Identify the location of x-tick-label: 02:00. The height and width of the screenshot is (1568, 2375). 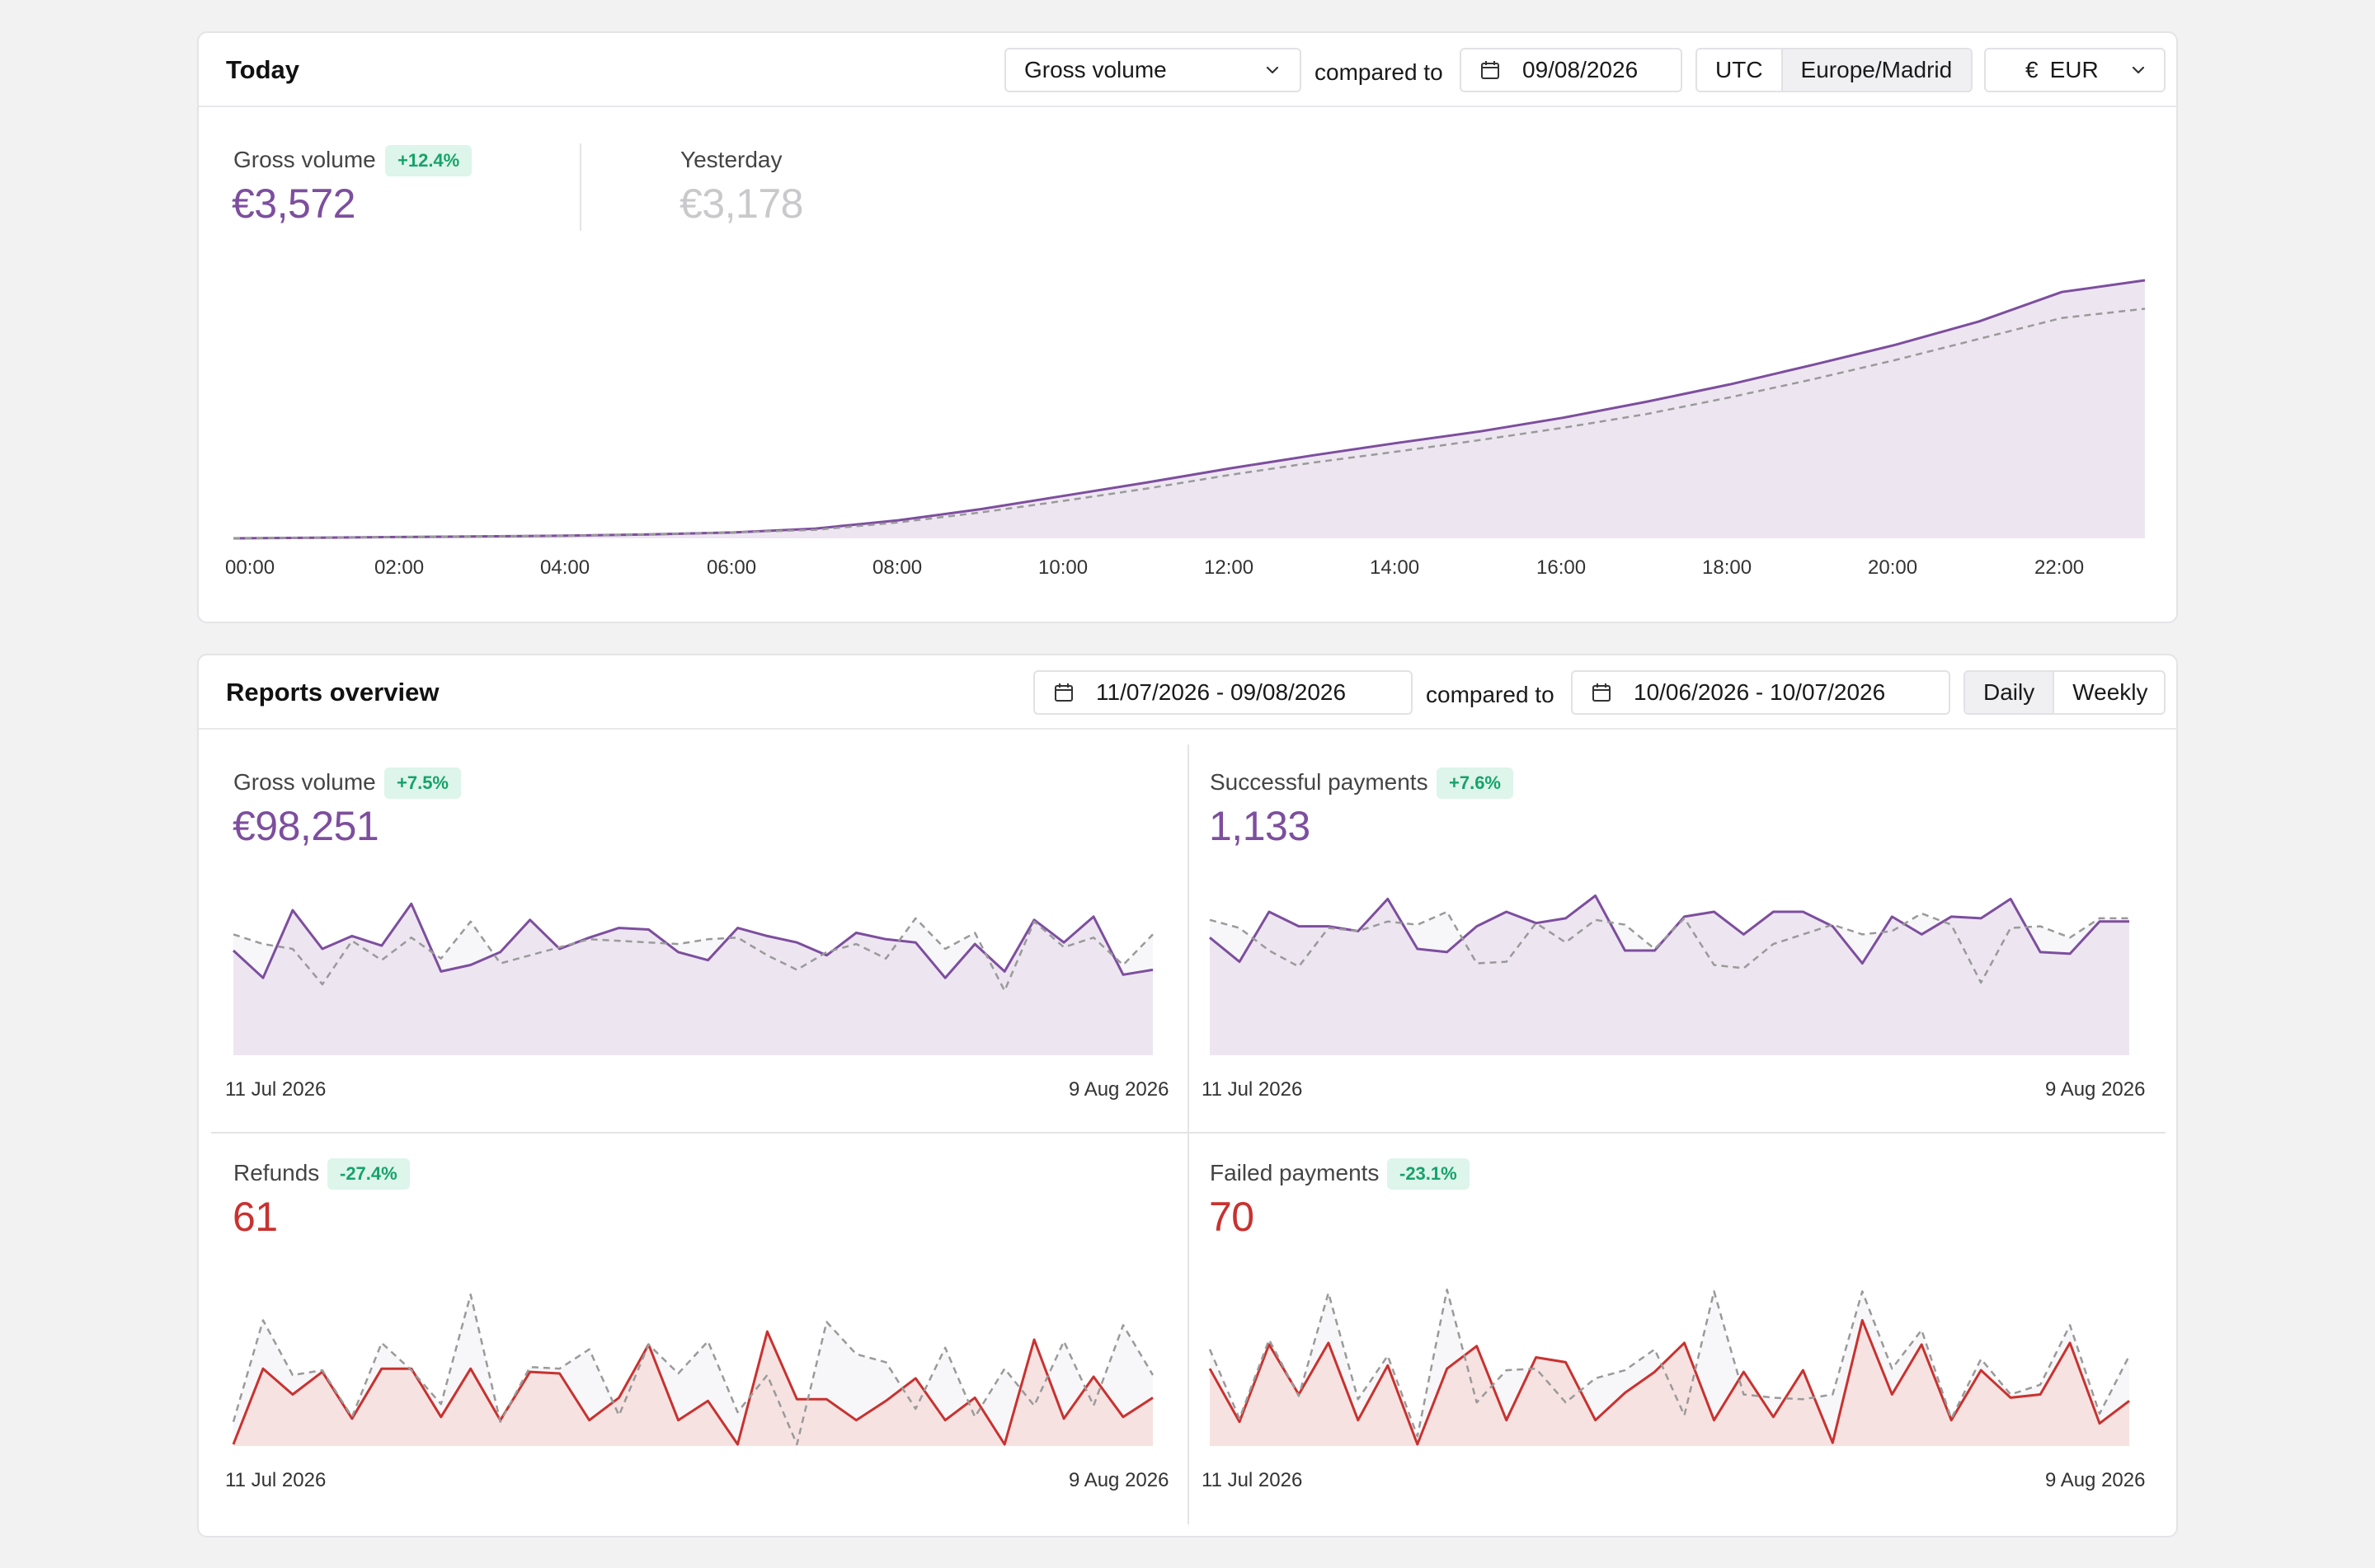
(400, 567).